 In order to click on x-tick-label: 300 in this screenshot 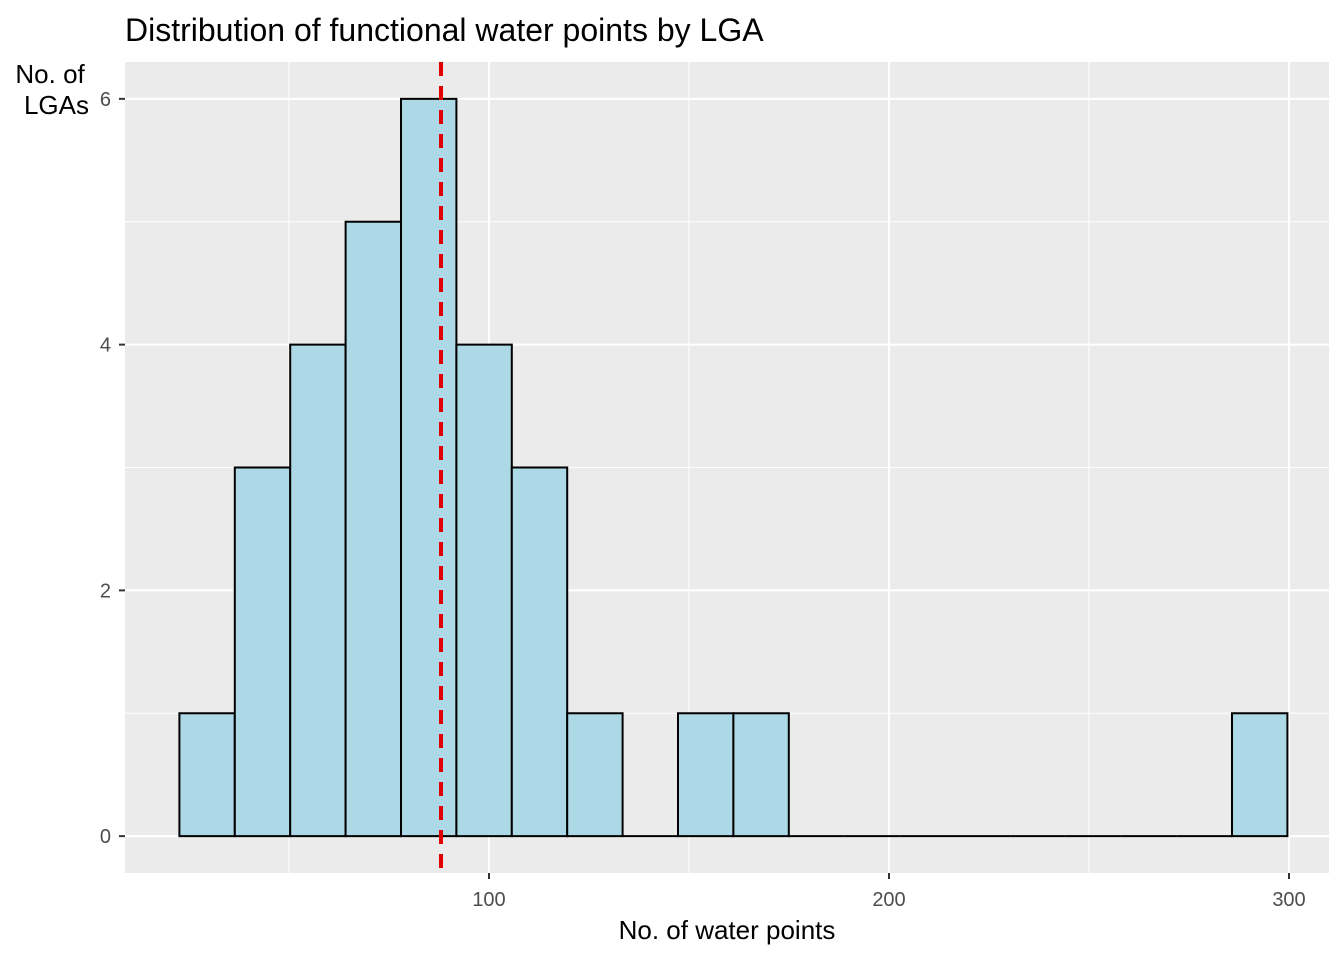, I will do `click(1288, 900)`.